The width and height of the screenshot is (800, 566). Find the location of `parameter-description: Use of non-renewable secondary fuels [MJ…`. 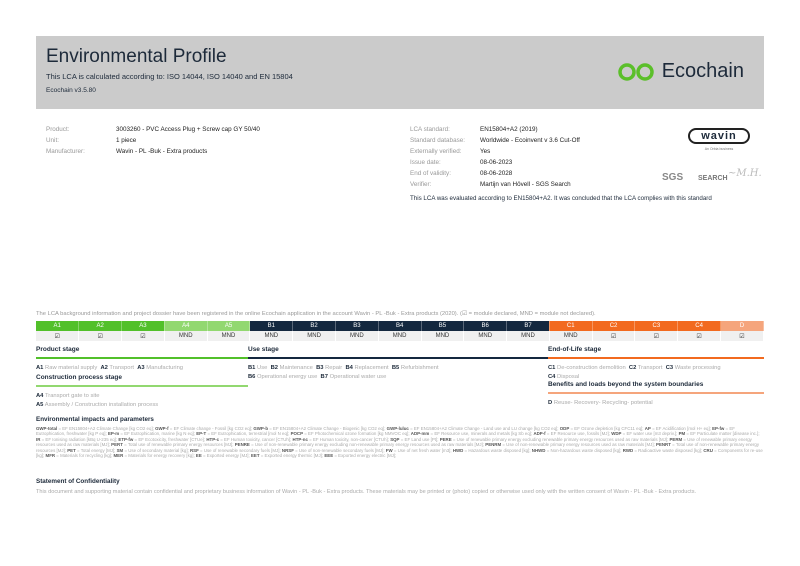

parameter-description: Use of non-renewable secondary fuels [MJ… is located at coordinates (341, 450).